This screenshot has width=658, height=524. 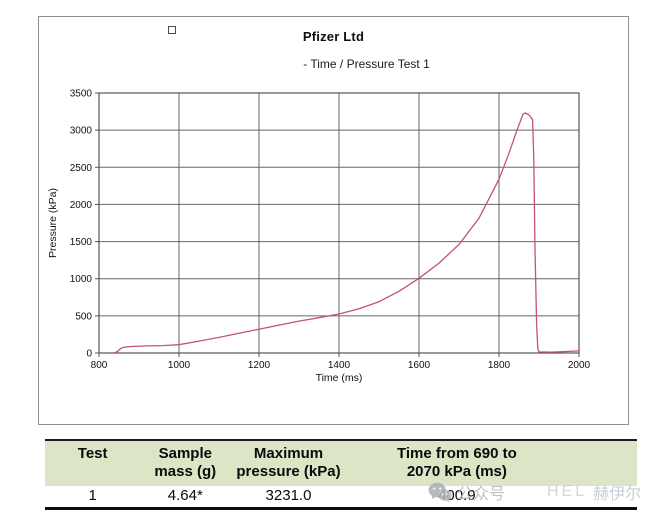 I want to click on x-tick-label: 1800, so click(x=499, y=365).